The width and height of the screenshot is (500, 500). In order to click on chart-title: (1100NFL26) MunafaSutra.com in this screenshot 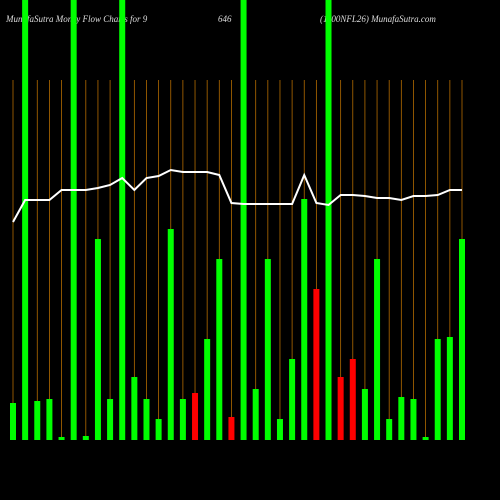, I will do `click(378, 19)`.